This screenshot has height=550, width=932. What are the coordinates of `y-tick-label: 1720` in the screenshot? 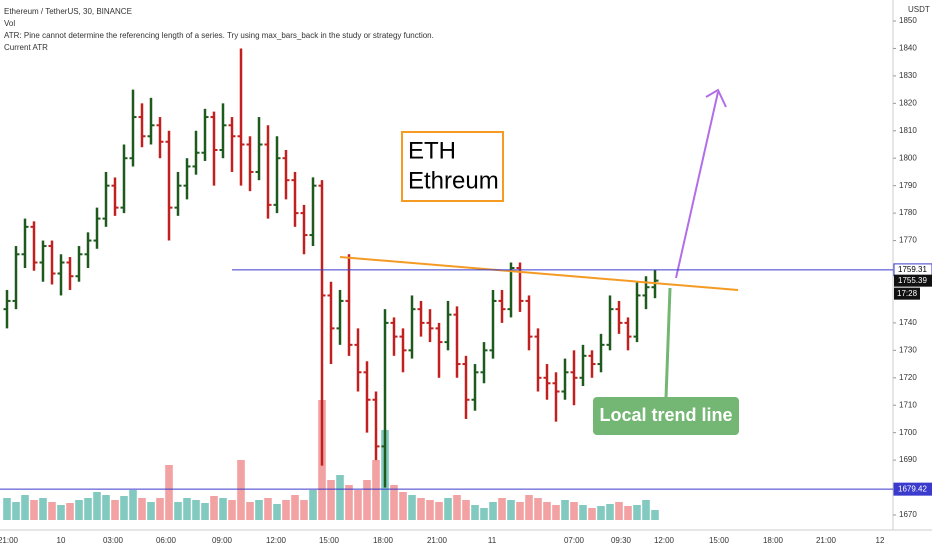 It's located at (908, 377).